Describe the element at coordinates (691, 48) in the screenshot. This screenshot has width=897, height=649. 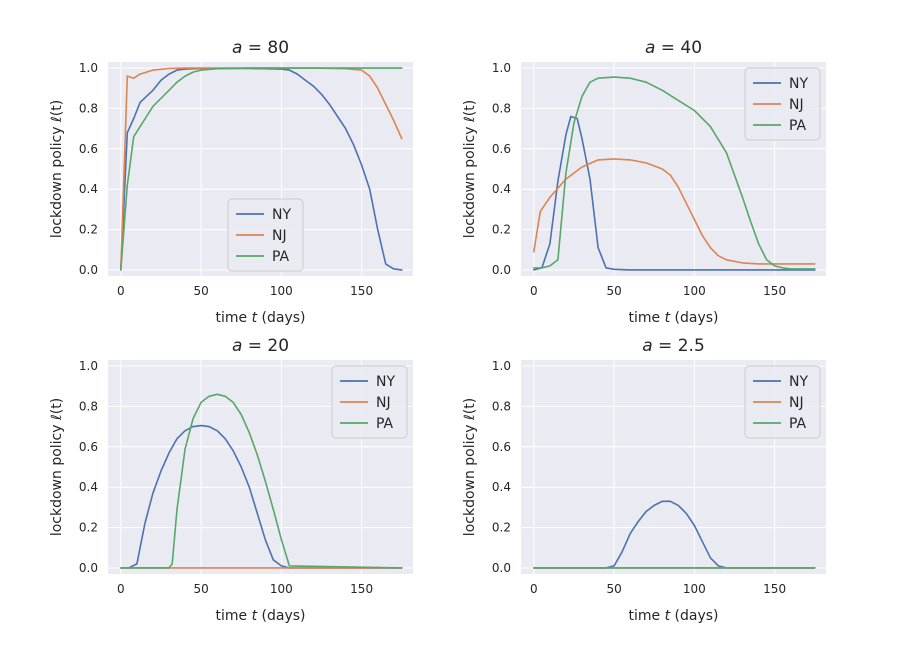
I see `title-value: 40` at that location.